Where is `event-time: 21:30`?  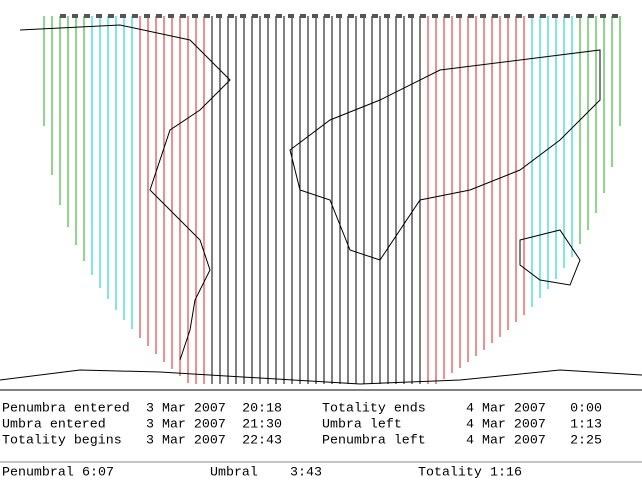
event-time: 21:30 is located at coordinates (262, 424).